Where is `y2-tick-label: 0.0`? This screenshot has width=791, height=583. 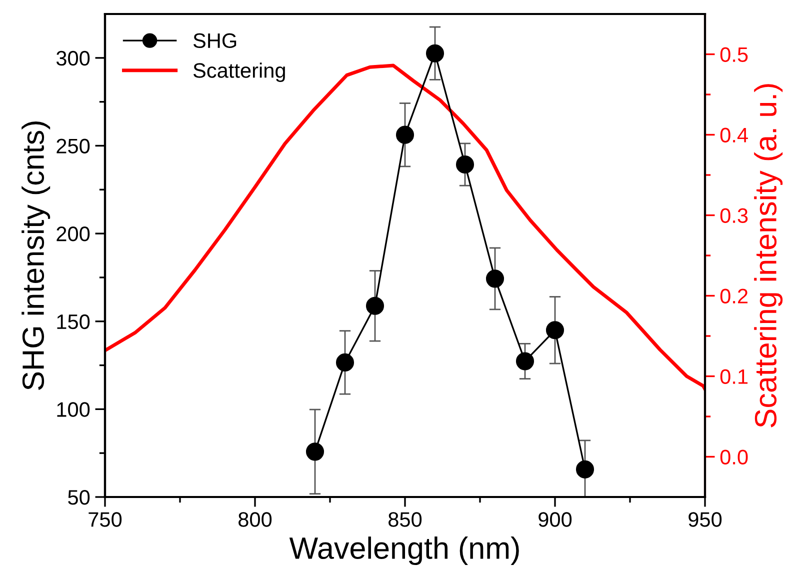 y2-tick-label: 0.0 is located at coordinates (734, 457).